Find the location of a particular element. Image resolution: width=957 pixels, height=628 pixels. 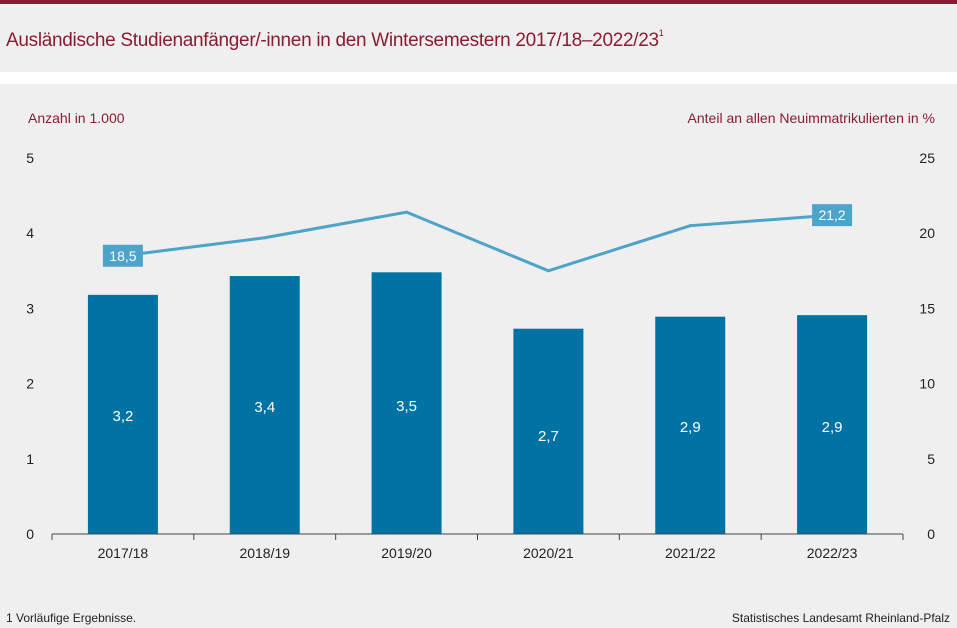

right-tick-label: 25 is located at coordinates (927, 158).